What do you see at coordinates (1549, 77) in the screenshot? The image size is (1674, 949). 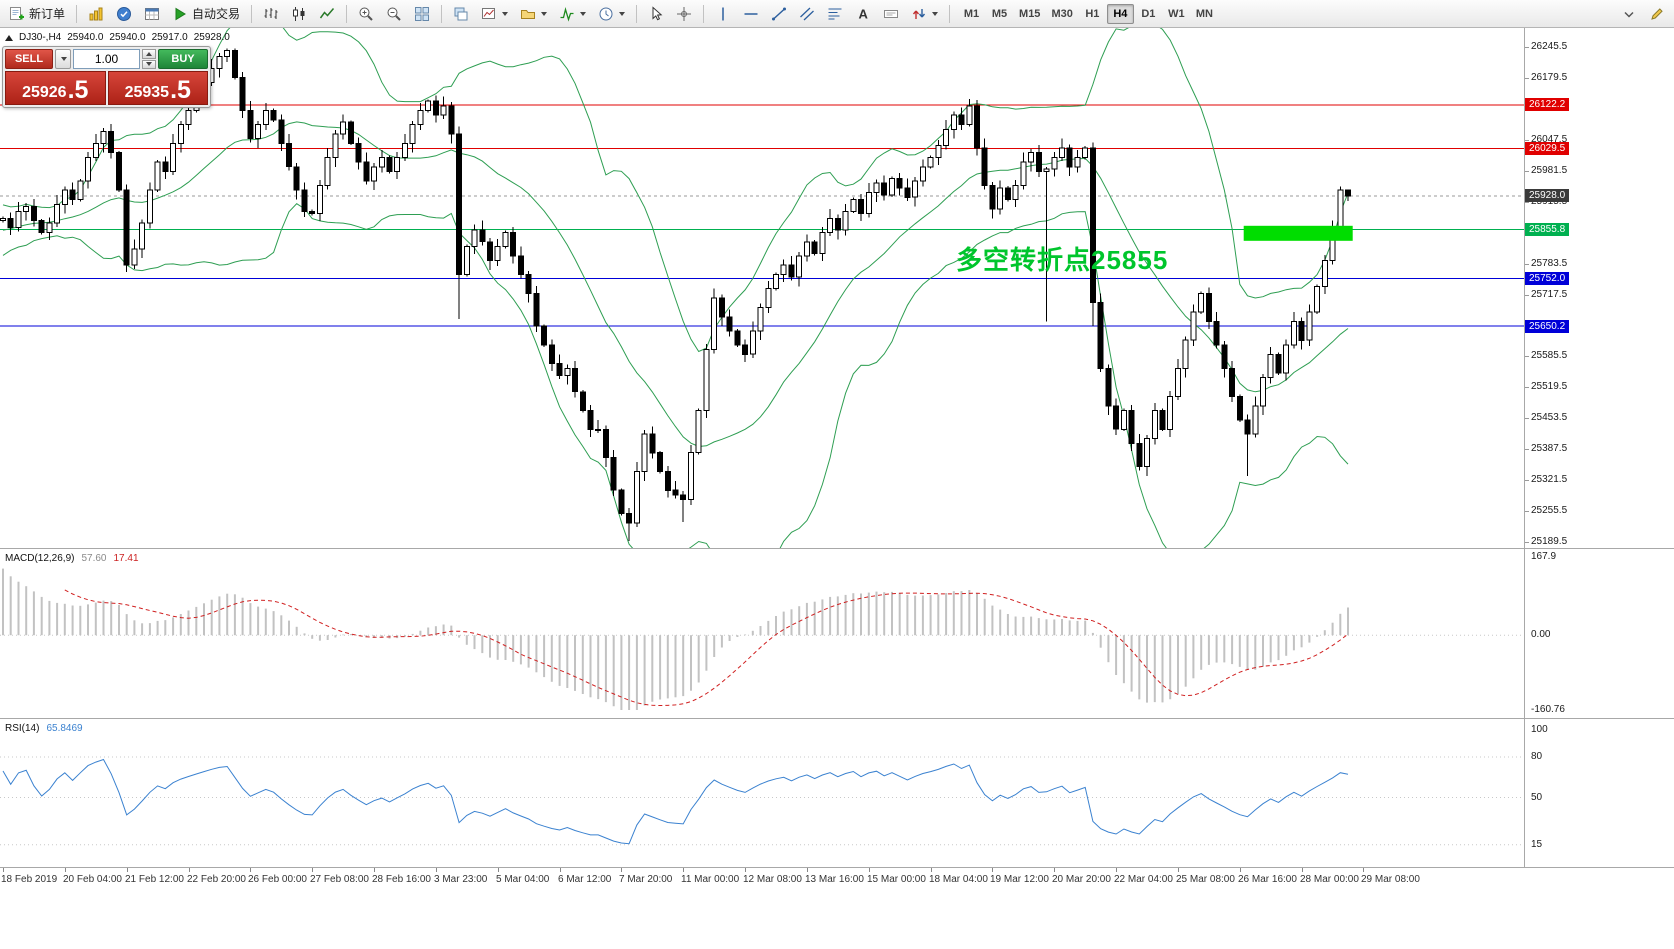 I see `price-axis-tick-label: 26179.5` at bounding box center [1549, 77].